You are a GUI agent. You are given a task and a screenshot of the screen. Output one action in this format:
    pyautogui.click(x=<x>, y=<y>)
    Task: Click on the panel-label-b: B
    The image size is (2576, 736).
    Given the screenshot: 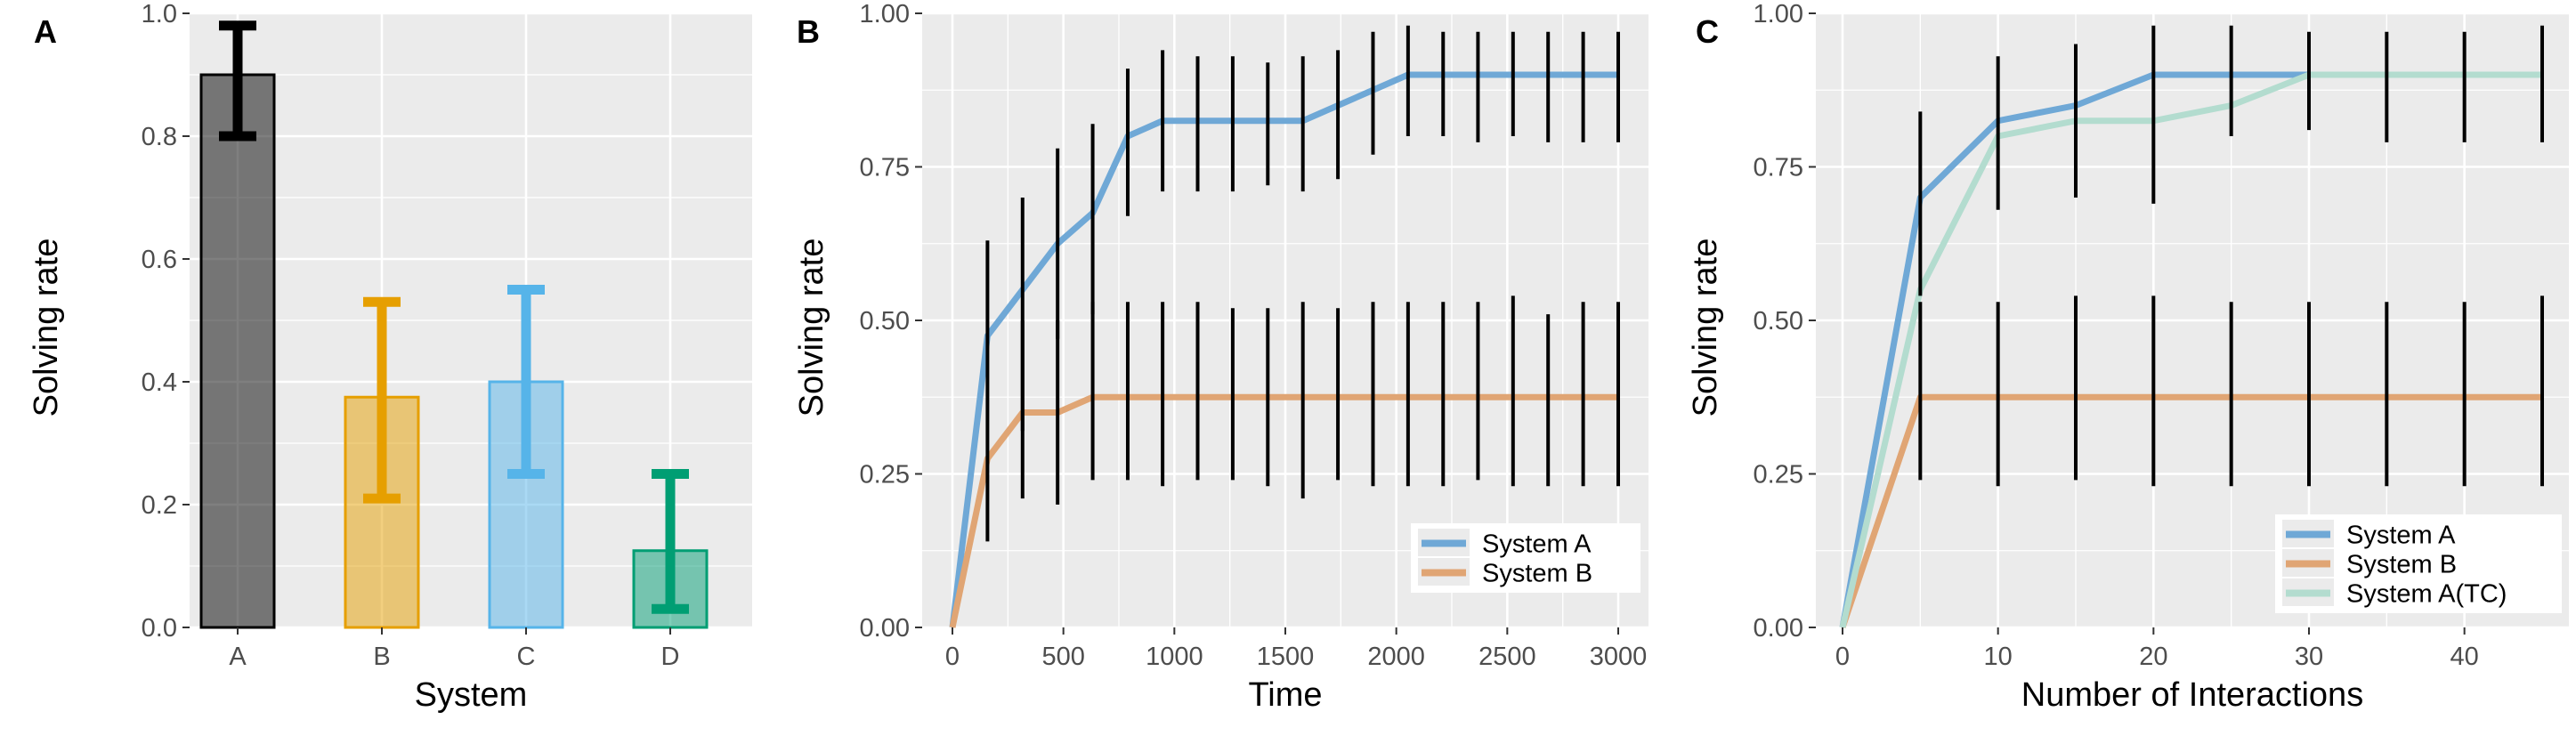 What is the action you would take?
    pyautogui.click(x=809, y=31)
    